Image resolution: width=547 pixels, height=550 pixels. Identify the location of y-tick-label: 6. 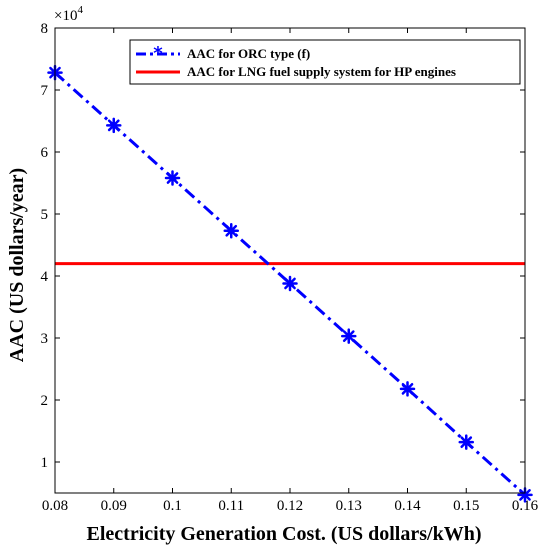
(45, 153).